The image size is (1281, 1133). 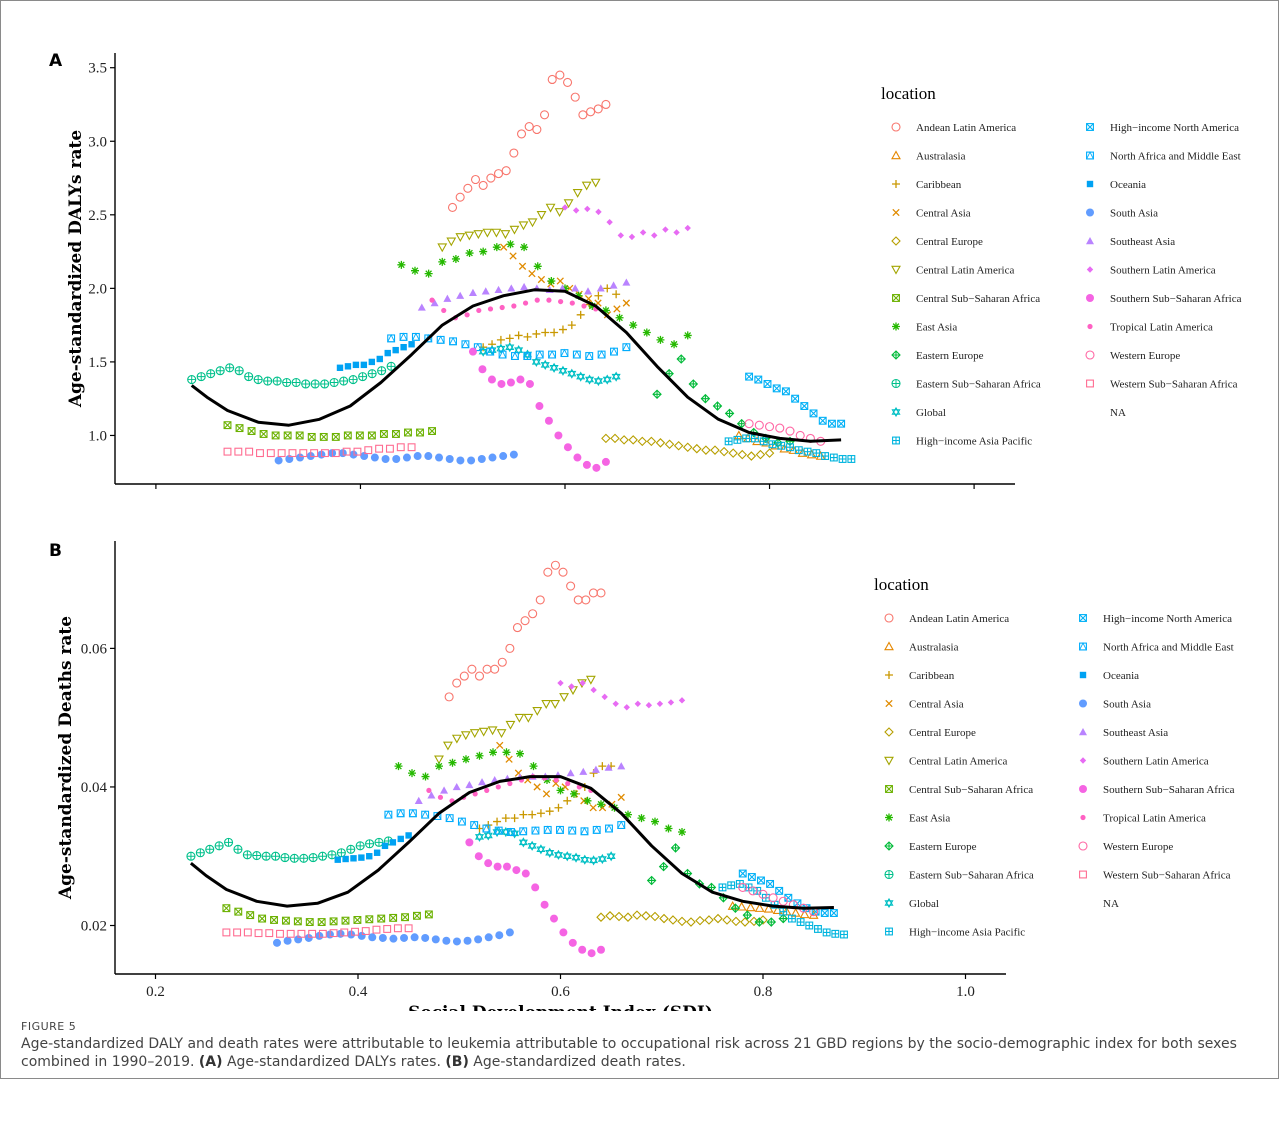 I want to click on y-tick-label: 2.0, so click(x=97, y=289).